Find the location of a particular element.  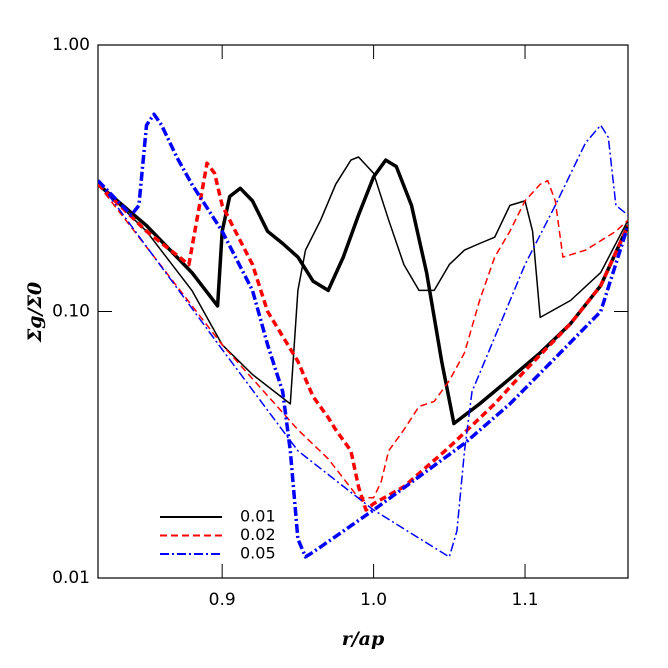

legend-label: 0.02 is located at coordinates (258, 534).